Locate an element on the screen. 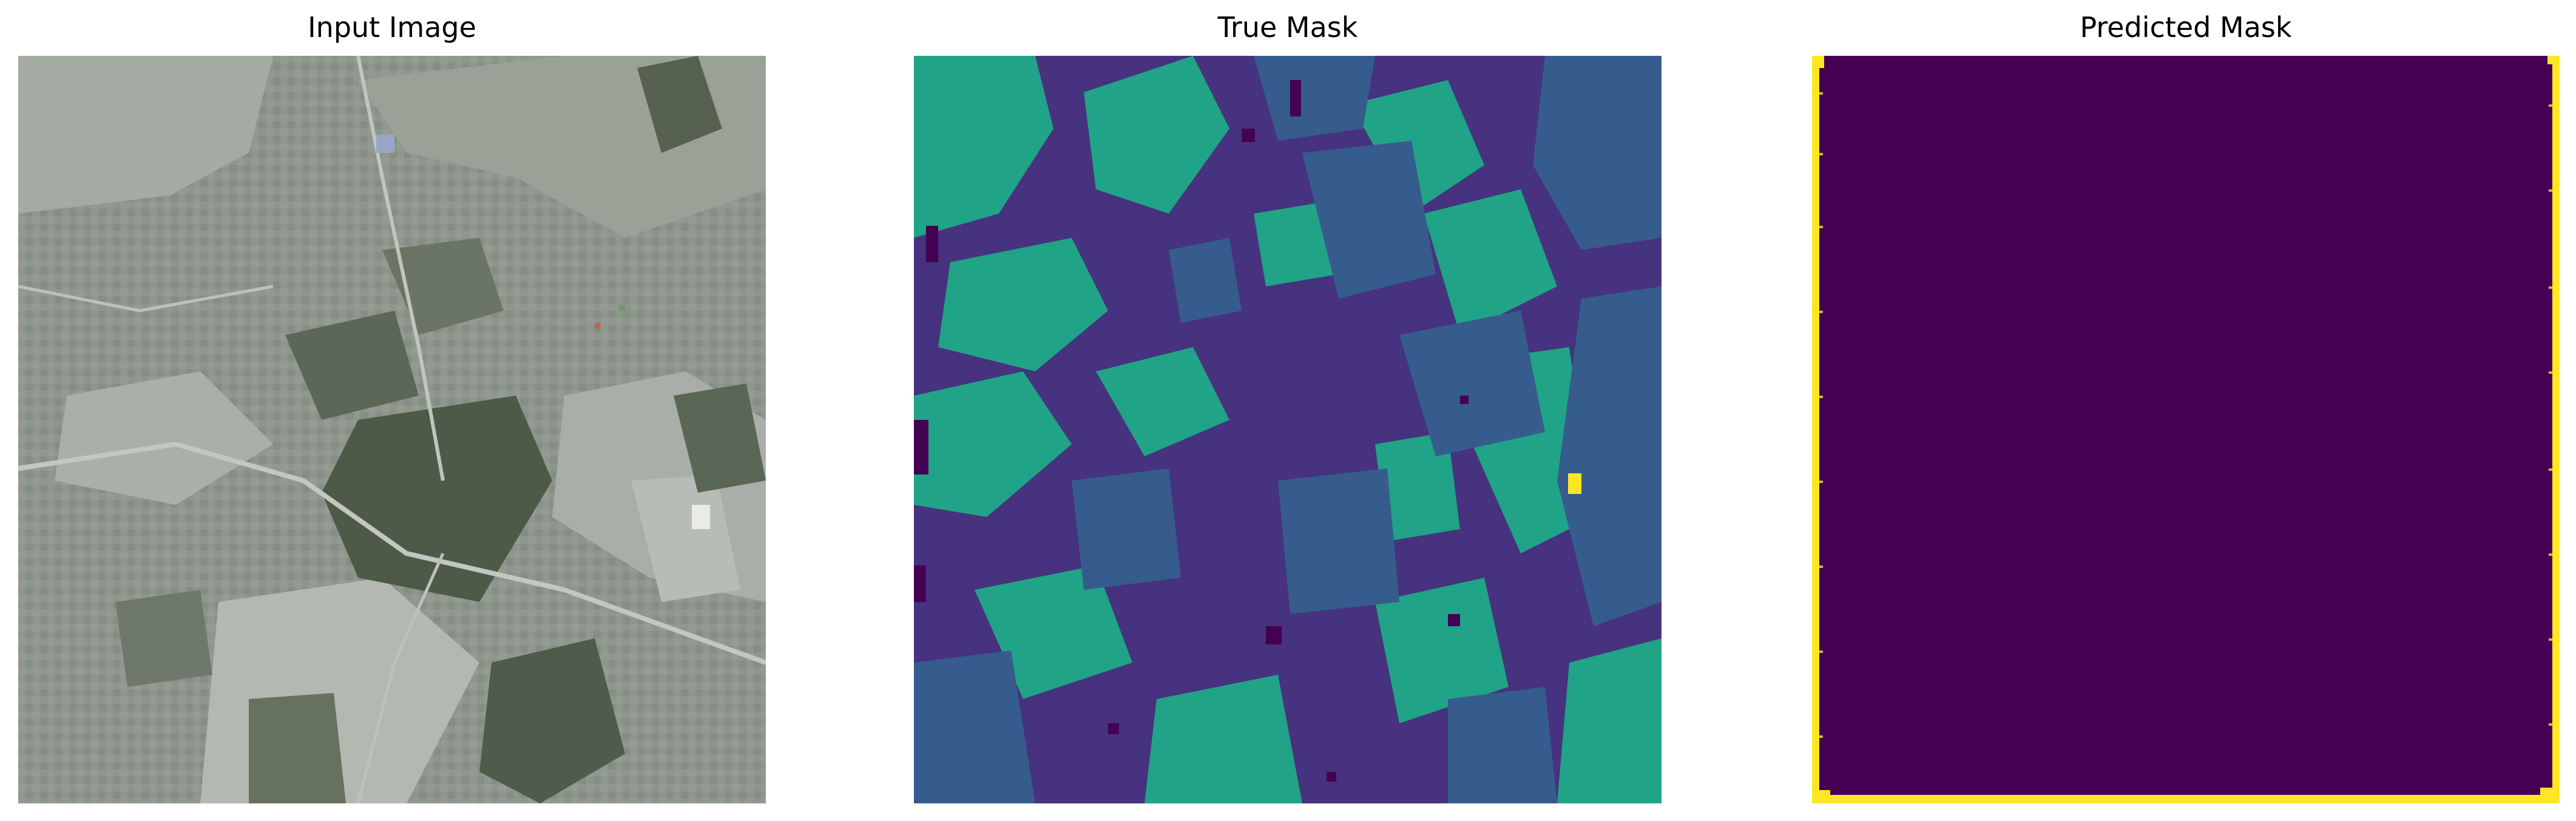  panel-title-predicted-mask: Predicted Mask is located at coordinates (2186, 27).